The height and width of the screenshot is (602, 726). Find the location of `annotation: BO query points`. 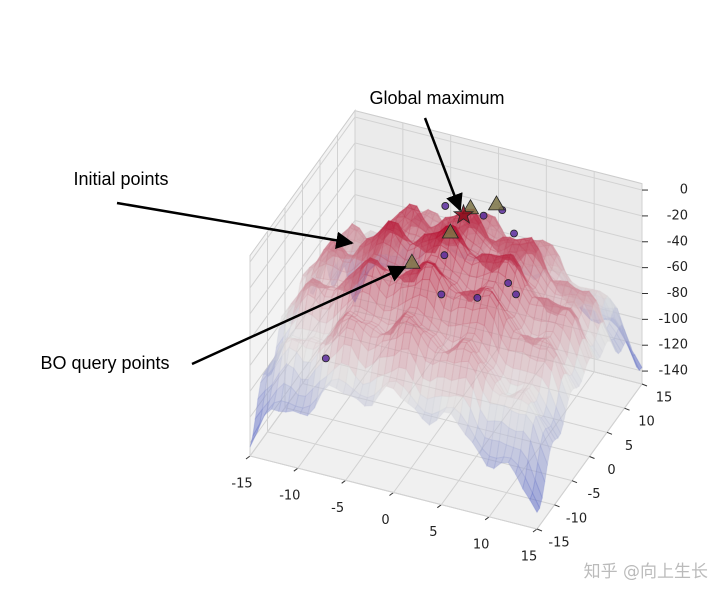

annotation: BO query points is located at coordinates (104, 363).